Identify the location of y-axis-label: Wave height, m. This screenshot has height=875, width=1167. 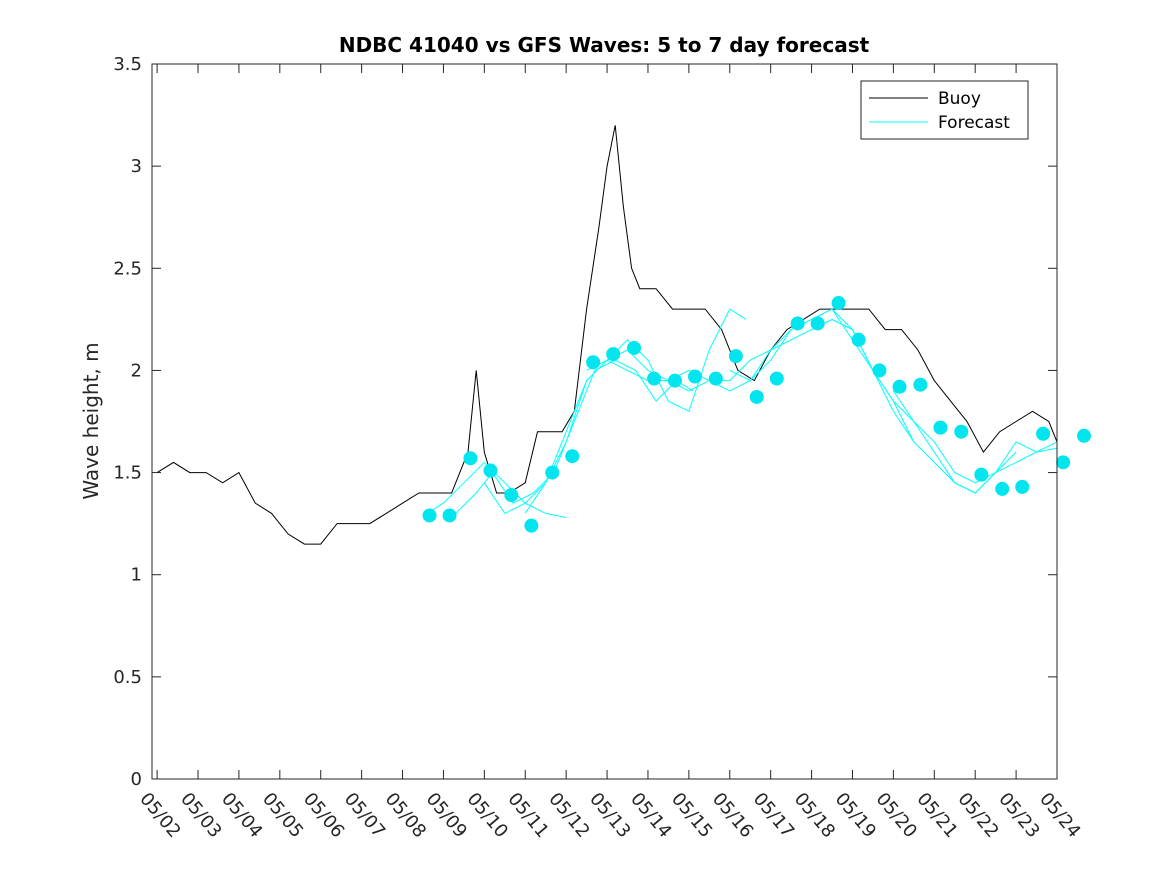
(91, 420).